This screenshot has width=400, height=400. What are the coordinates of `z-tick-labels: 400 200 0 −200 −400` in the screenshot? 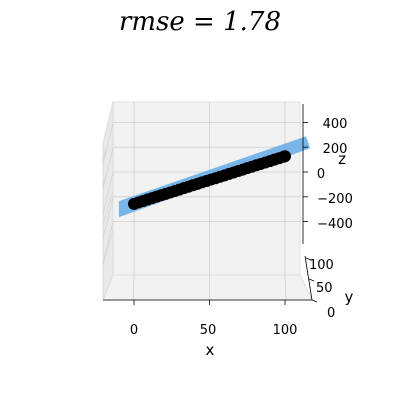 It's located at (335, 174).